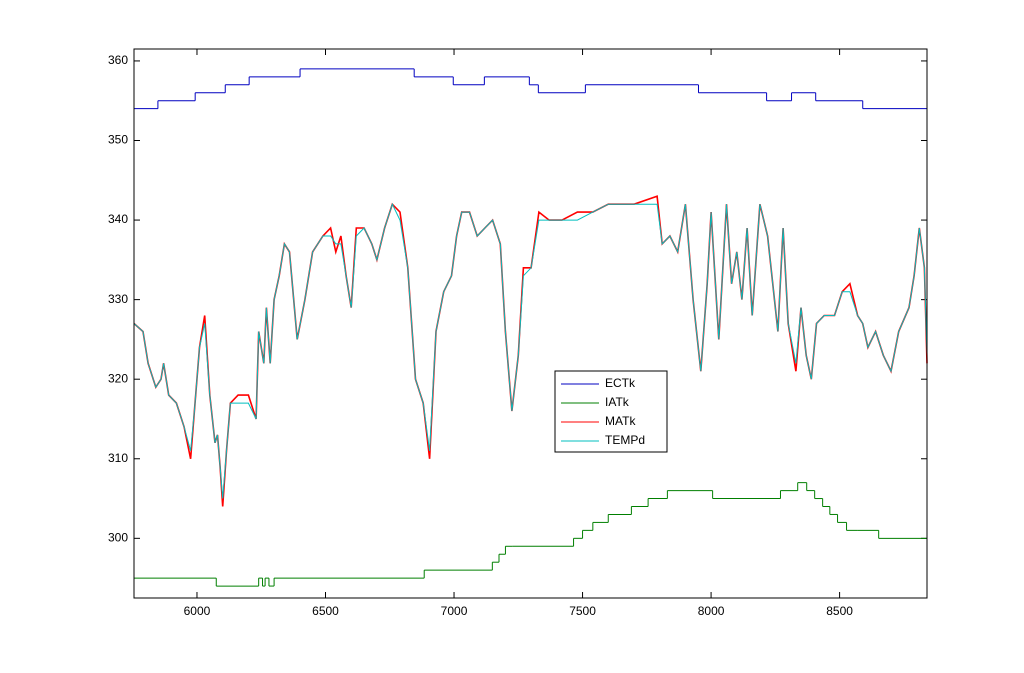 Image resolution: width=1024 pixels, height=673 pixels. Describe the element at coordinates (118, 458) in the screenshot. I see `y-tick-label: 310` at that location.